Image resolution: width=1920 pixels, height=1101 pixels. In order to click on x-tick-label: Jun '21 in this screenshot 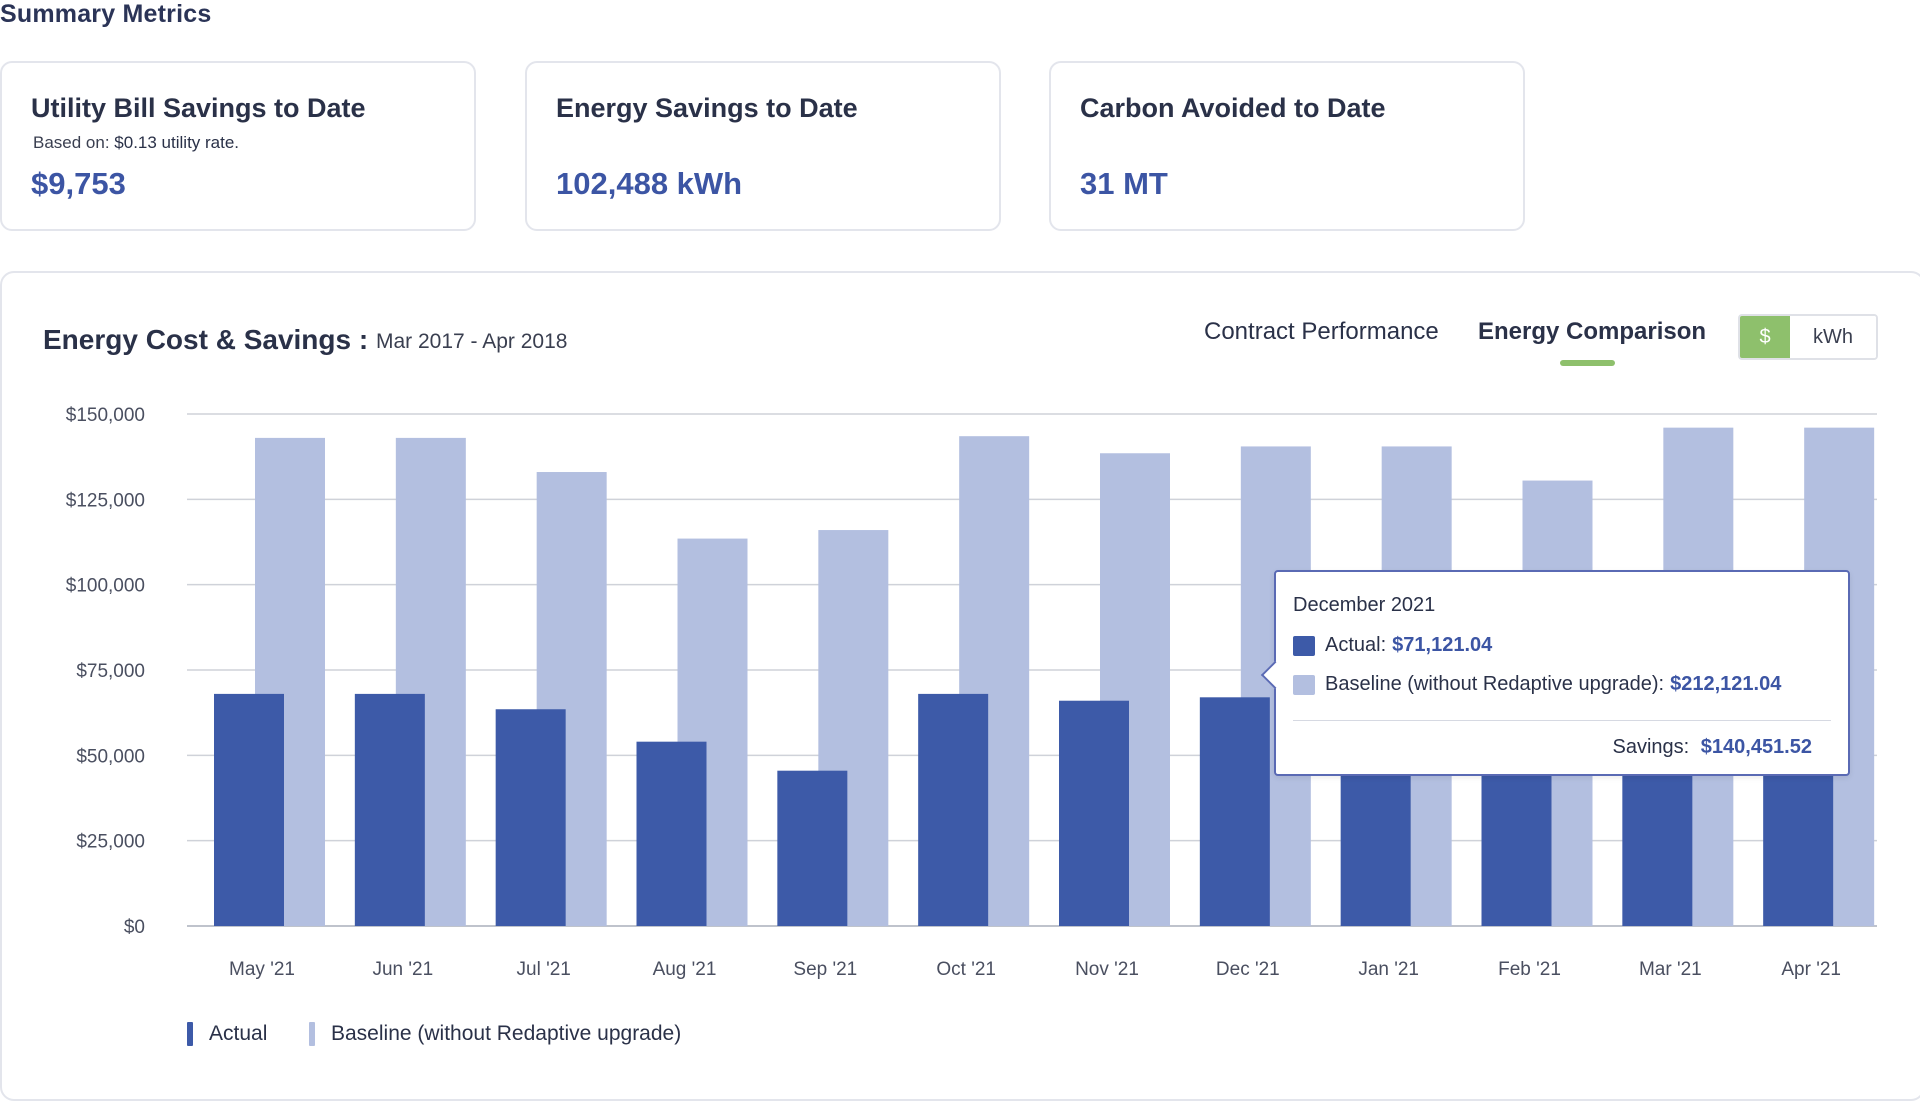, I will do `click(402, 969)`.